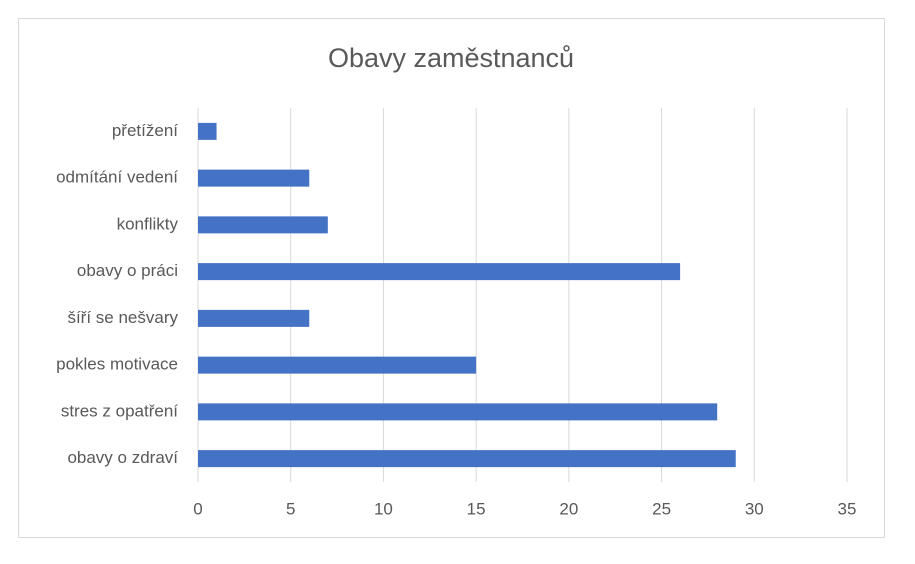 This screenshot has width=915, height=564. I want to click on y-tick-label: obavy o práci, so click(127, 270).